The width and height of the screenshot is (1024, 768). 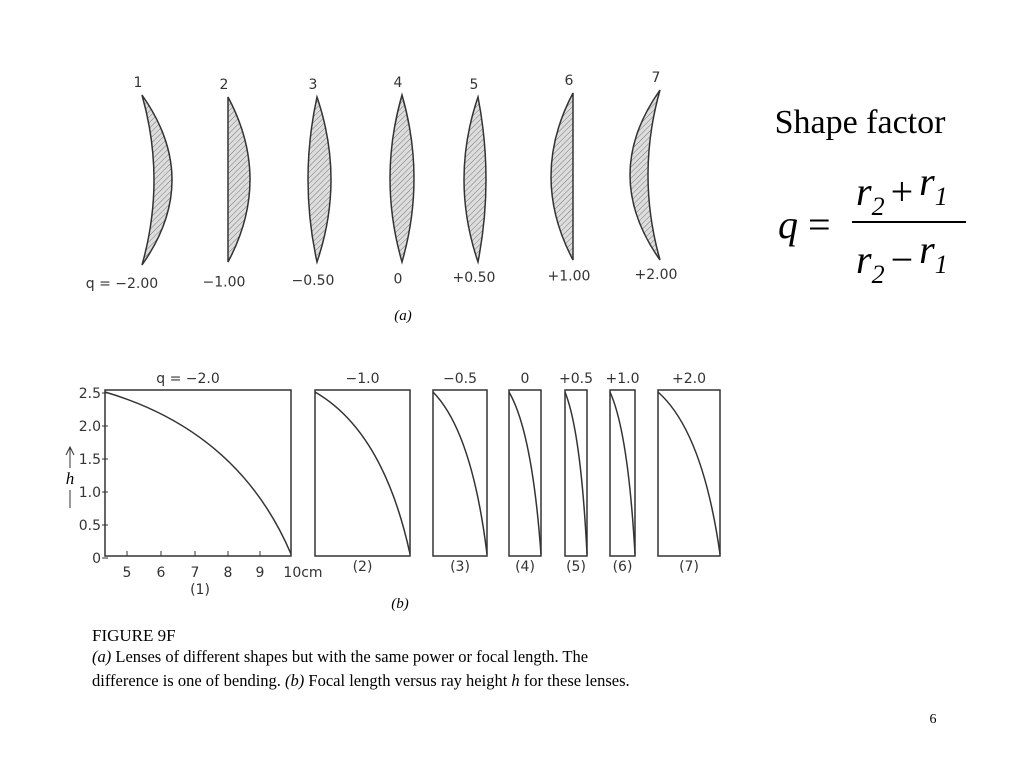 I want to click on y-axis-label: h, so click(x=70, y=478).